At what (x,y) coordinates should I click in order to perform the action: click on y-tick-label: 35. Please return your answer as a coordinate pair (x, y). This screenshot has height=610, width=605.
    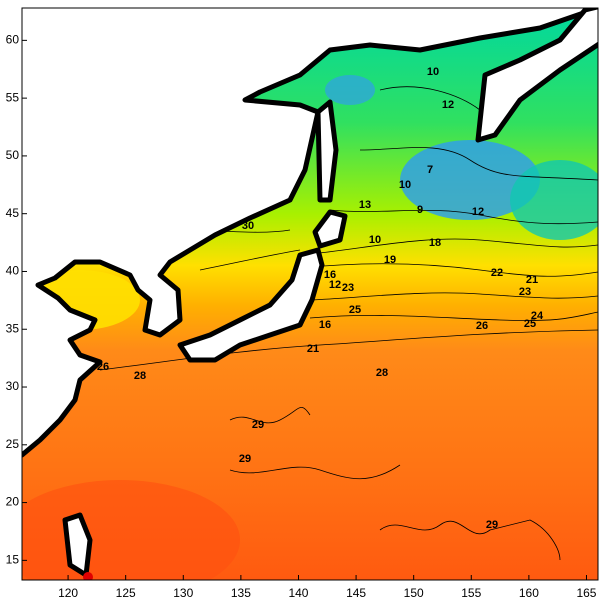
    Looking at the image, I should click on (13, 328).